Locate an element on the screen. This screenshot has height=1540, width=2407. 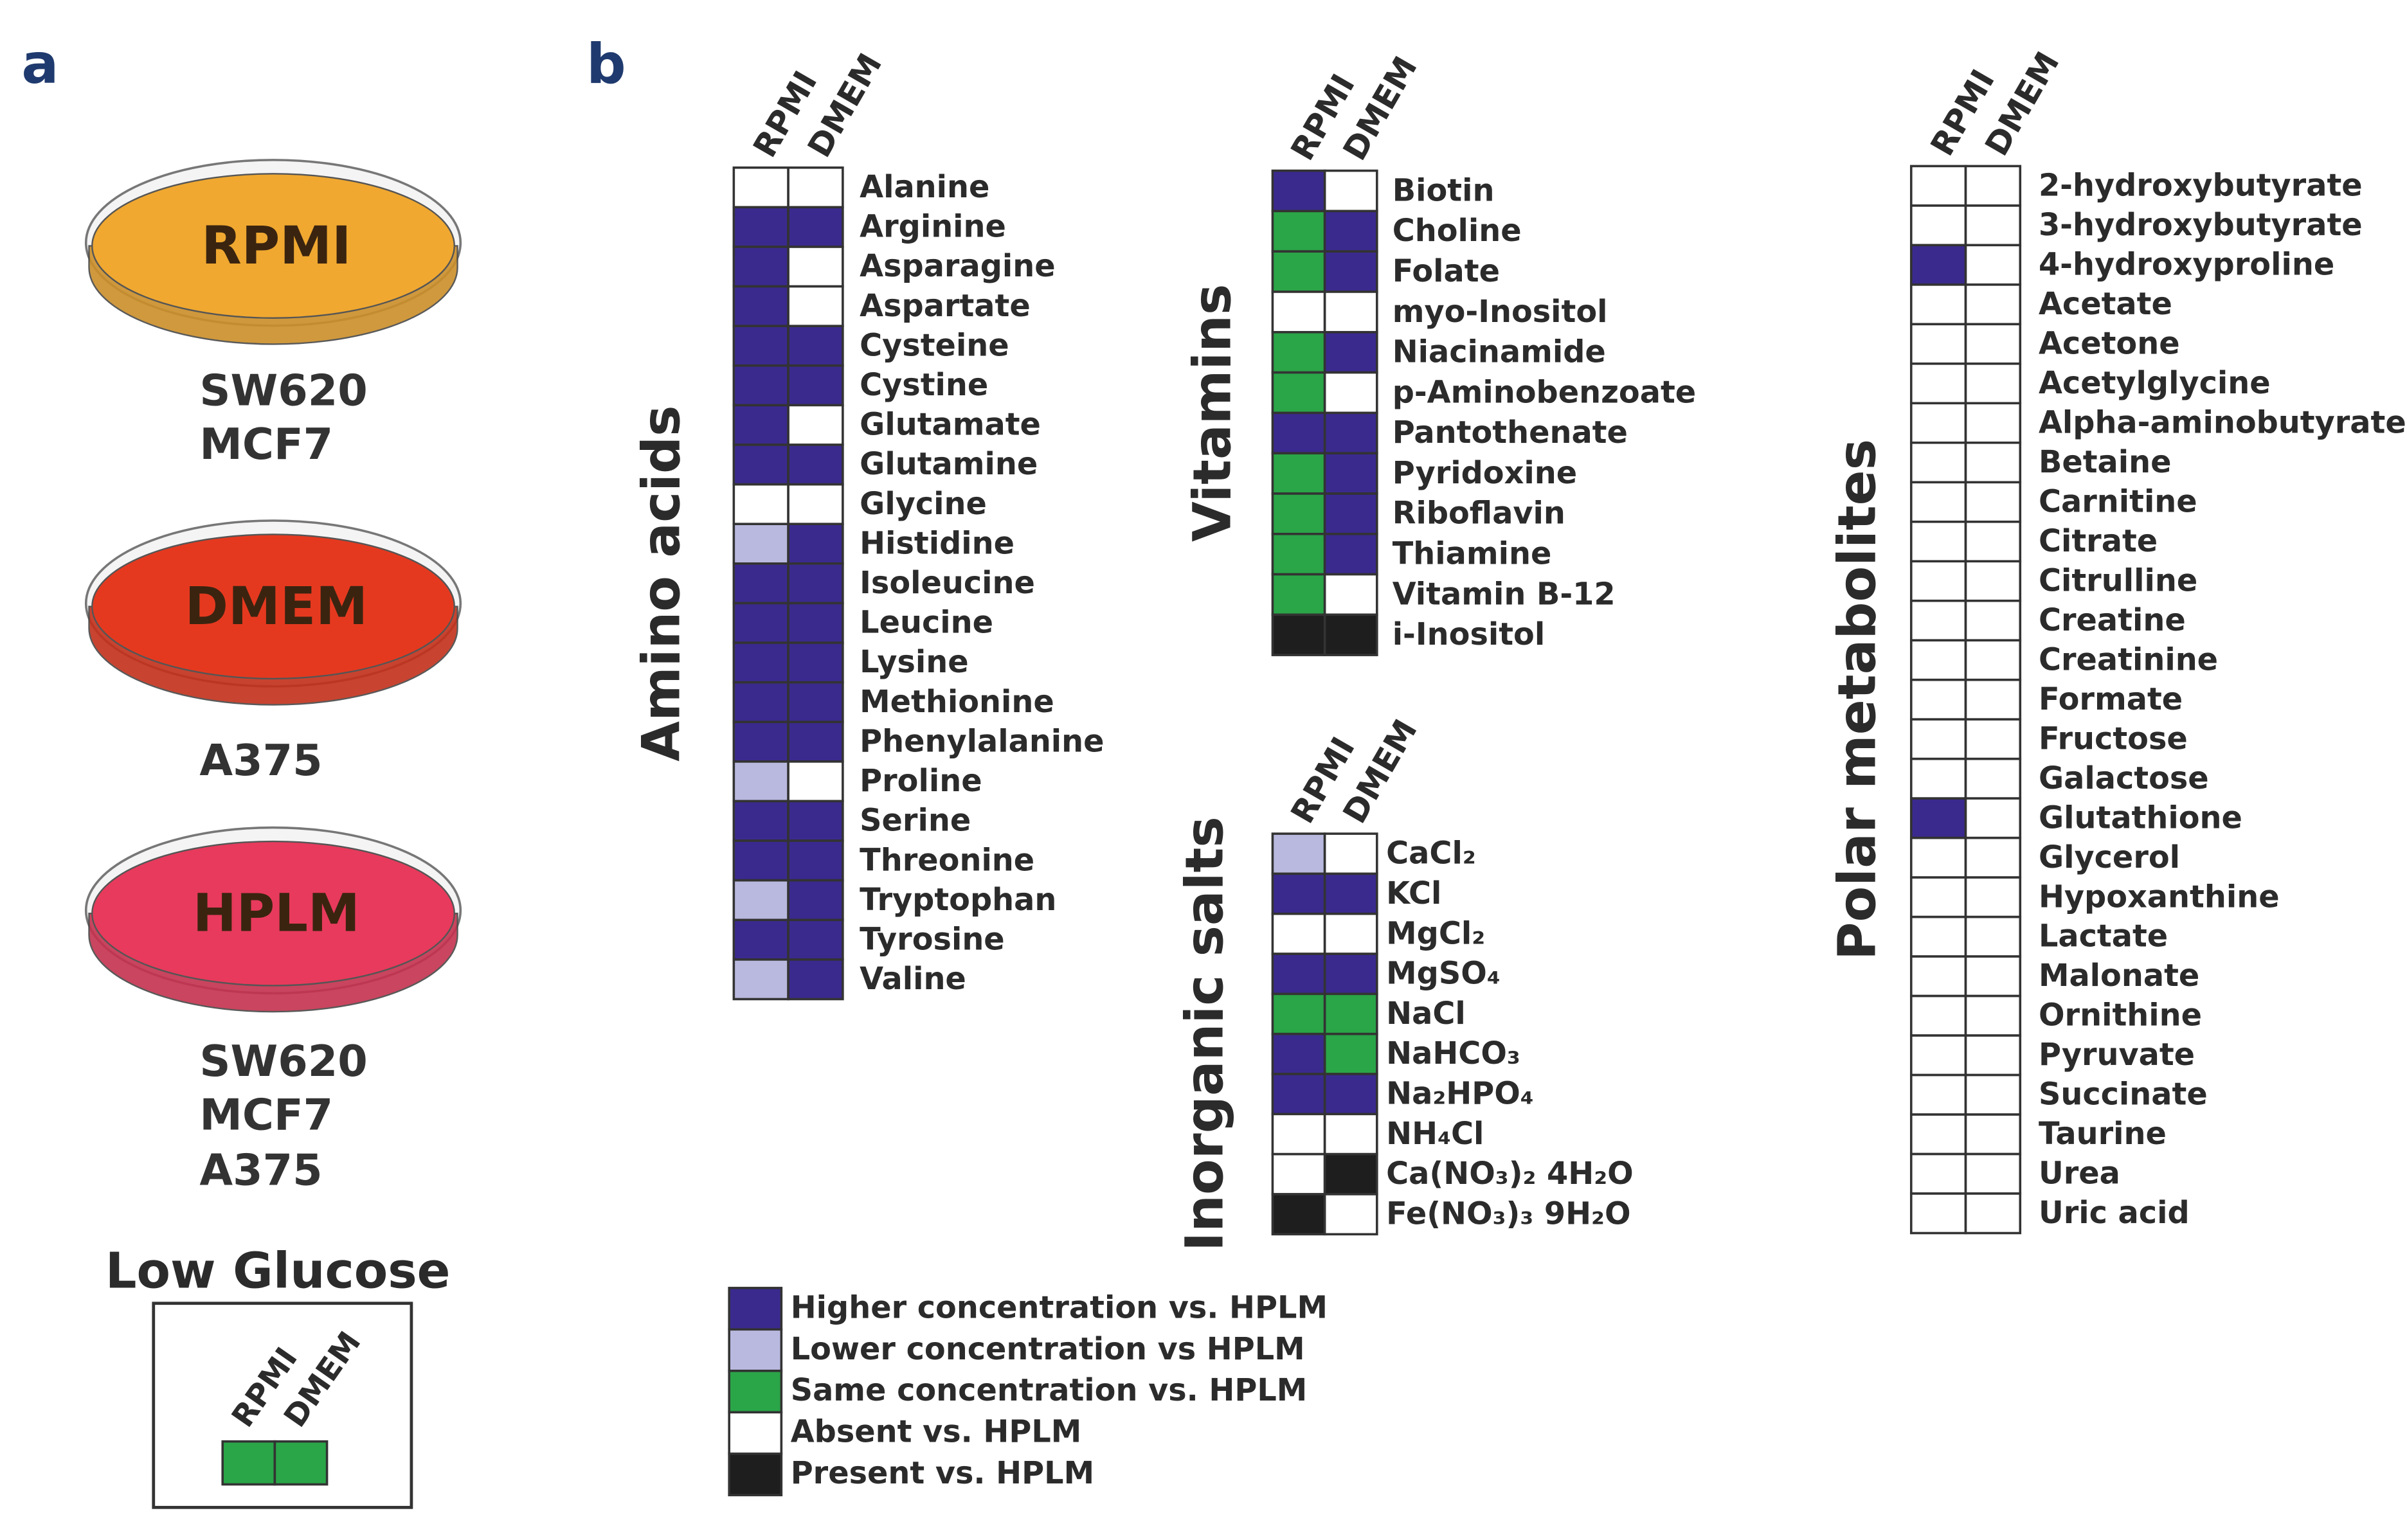
legend-label: Same concentration vs. HPLM is located at coordinates (1050, 1390).